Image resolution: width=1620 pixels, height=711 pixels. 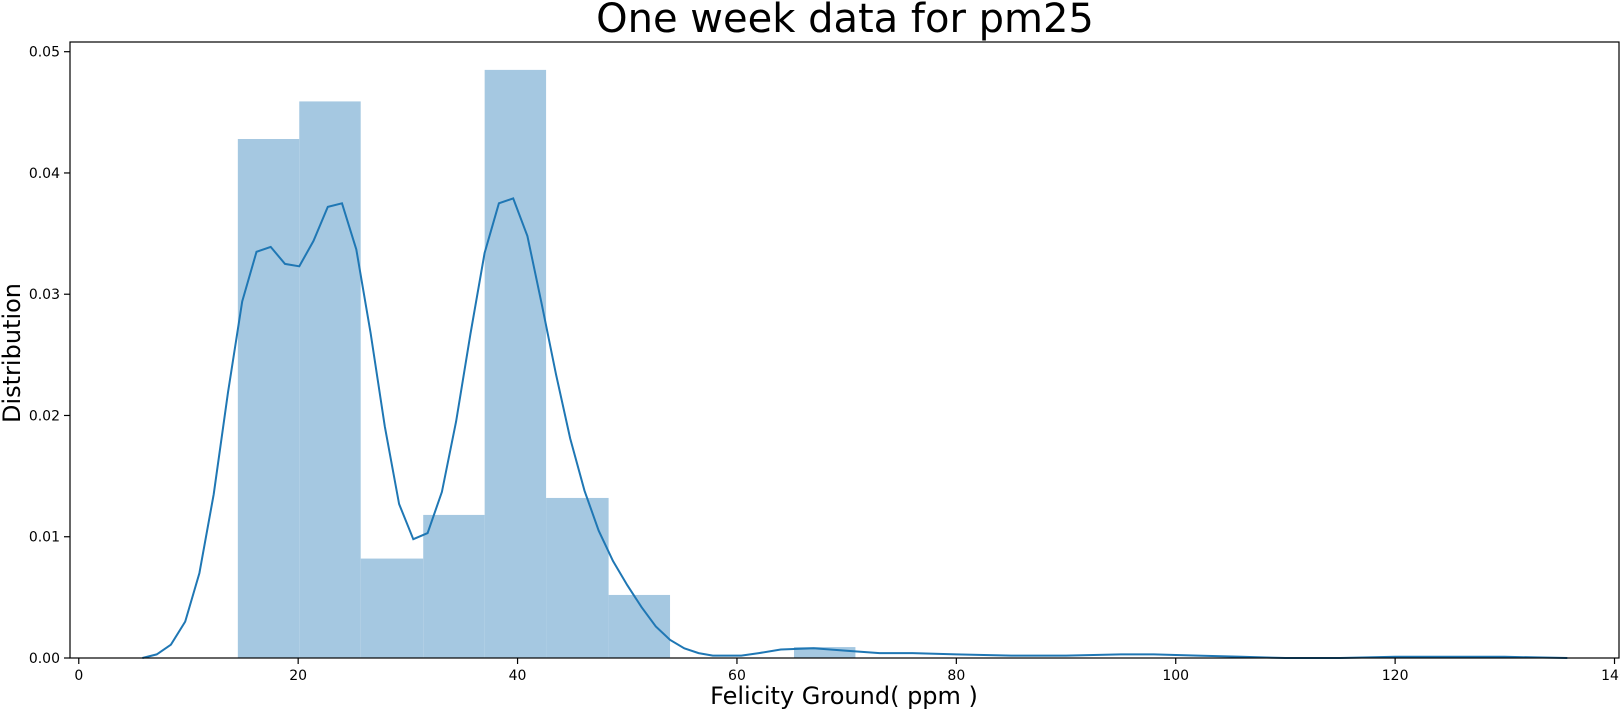 What do you see at coordinates (1175, 676) in the screenshot?
I see `x-tick-label: 100` at bounding box center [1175, 676].